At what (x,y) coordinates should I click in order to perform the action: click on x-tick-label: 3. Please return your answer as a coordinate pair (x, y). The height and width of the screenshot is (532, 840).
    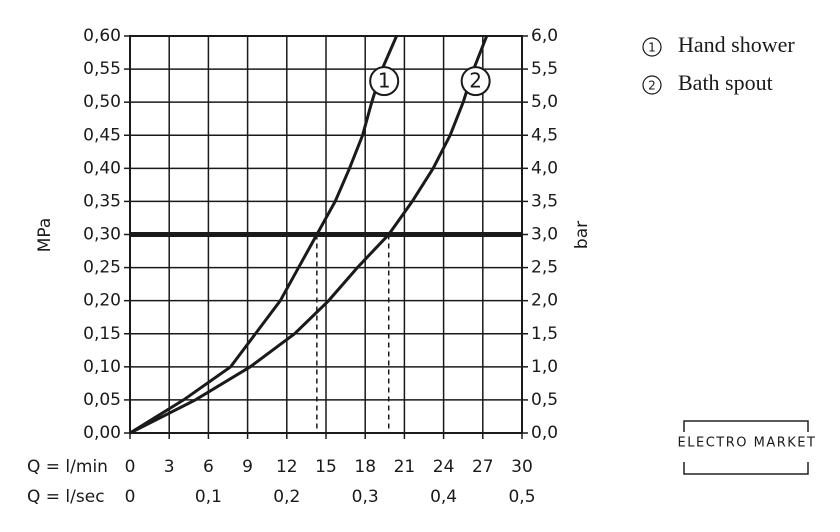
    Looking at the image, I should click on (169, 467).